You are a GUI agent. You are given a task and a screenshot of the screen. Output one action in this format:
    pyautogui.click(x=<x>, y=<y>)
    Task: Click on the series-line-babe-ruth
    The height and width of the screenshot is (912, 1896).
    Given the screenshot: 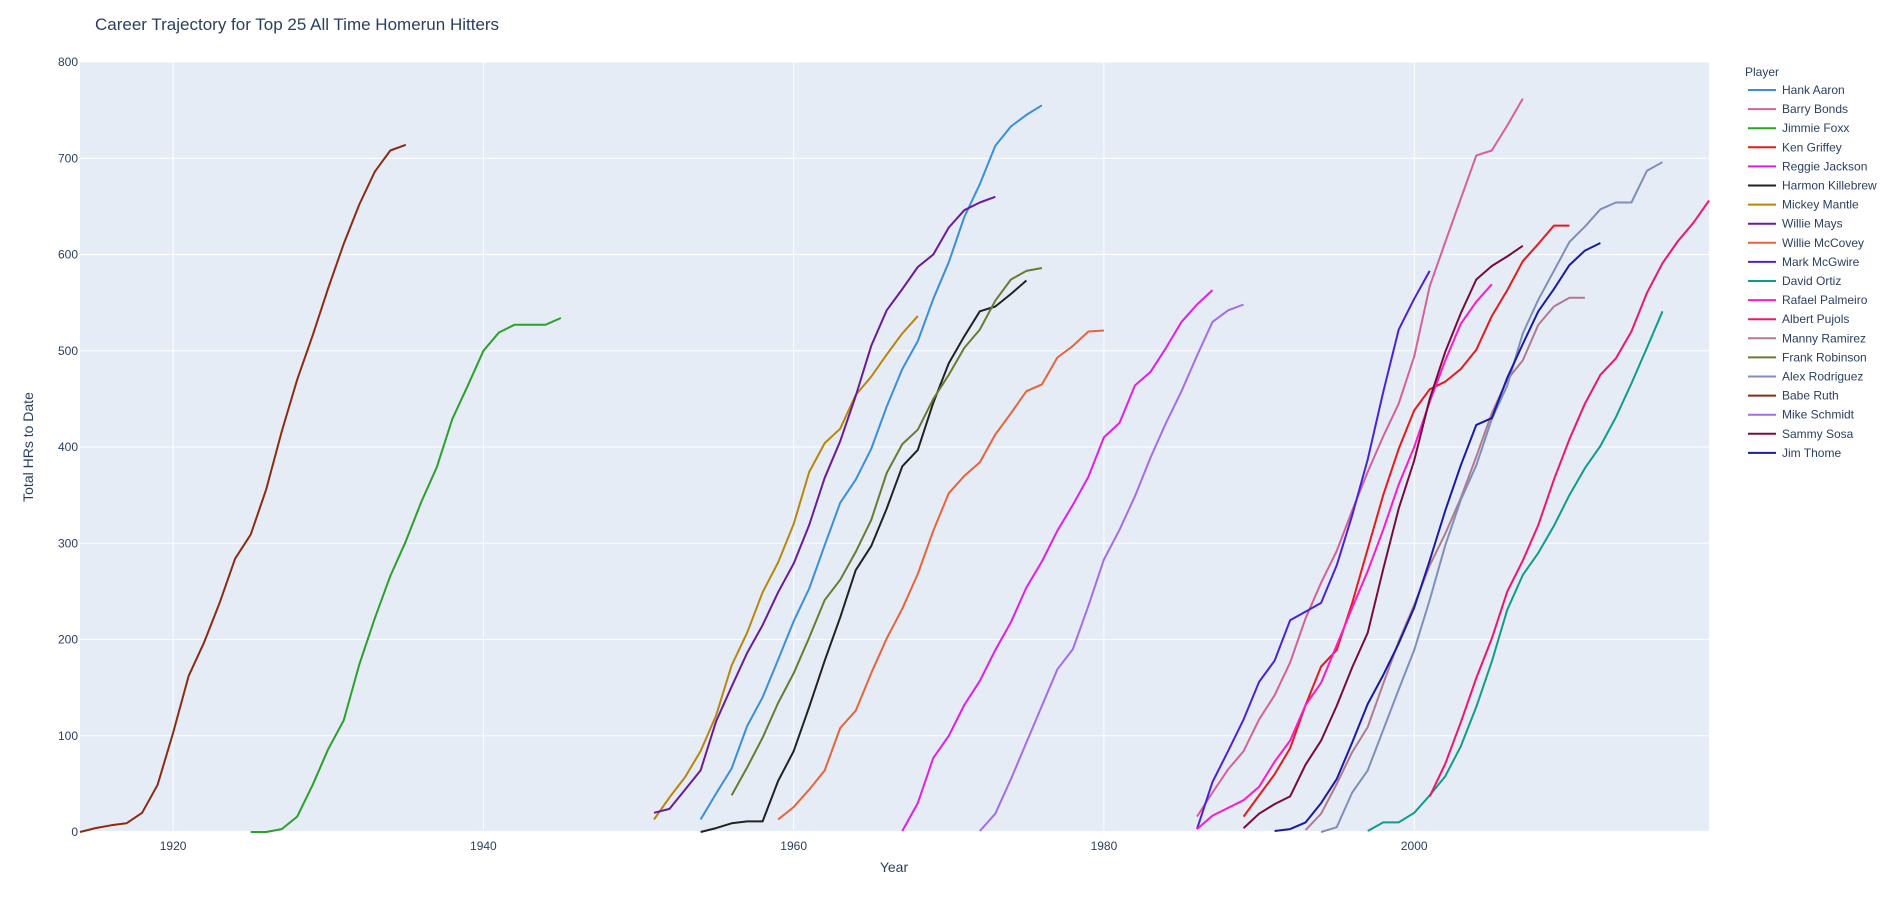 What is the action you would take?
    pyautogui.click(x=243, y=488)
    